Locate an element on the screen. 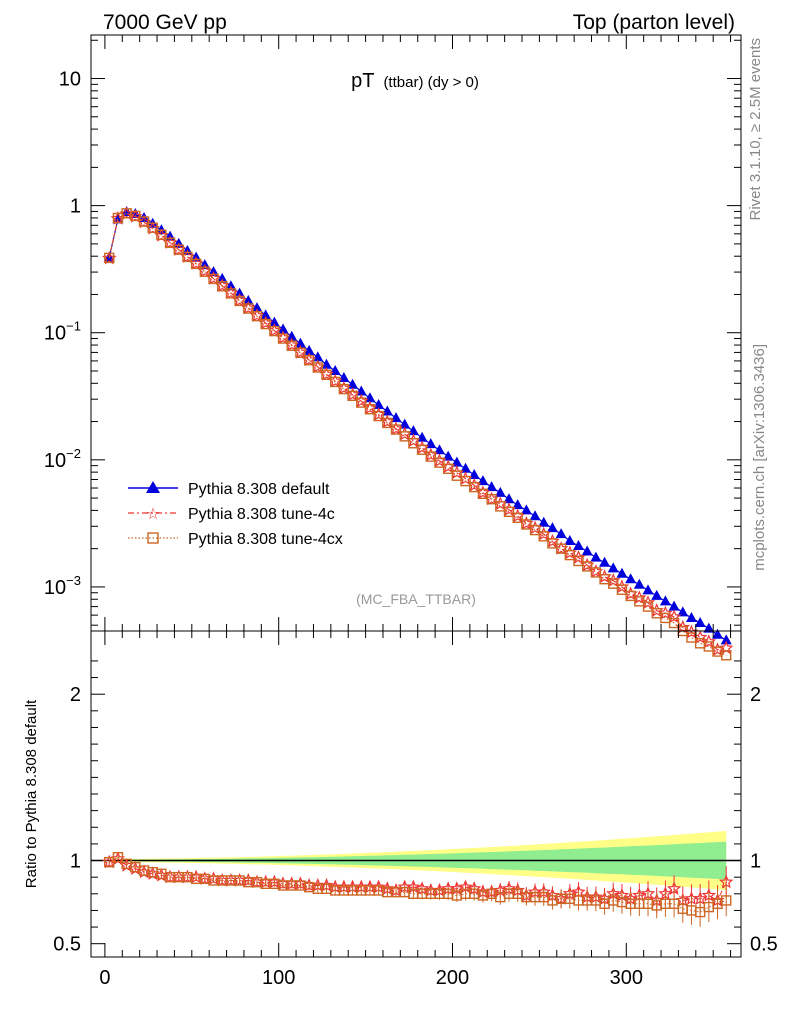  legend-item-tune4c: ☆ Pythia 8.308 tune-4c is located at coordinates (231, 513).